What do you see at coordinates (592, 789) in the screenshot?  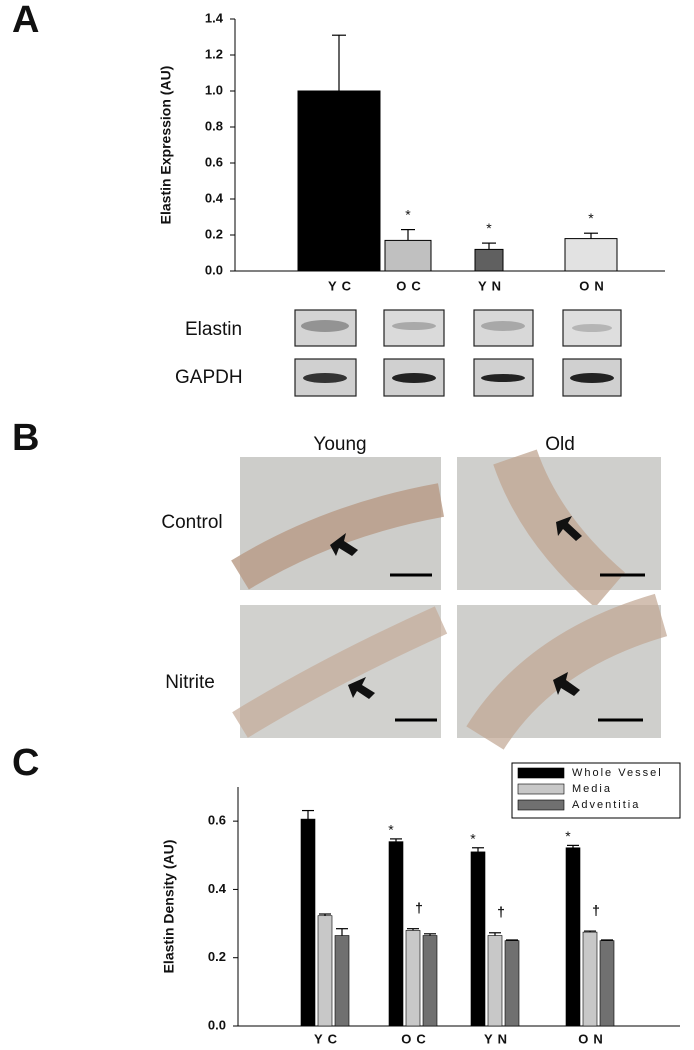 I see `legend-label: Media` at bounding box center [592, 789].